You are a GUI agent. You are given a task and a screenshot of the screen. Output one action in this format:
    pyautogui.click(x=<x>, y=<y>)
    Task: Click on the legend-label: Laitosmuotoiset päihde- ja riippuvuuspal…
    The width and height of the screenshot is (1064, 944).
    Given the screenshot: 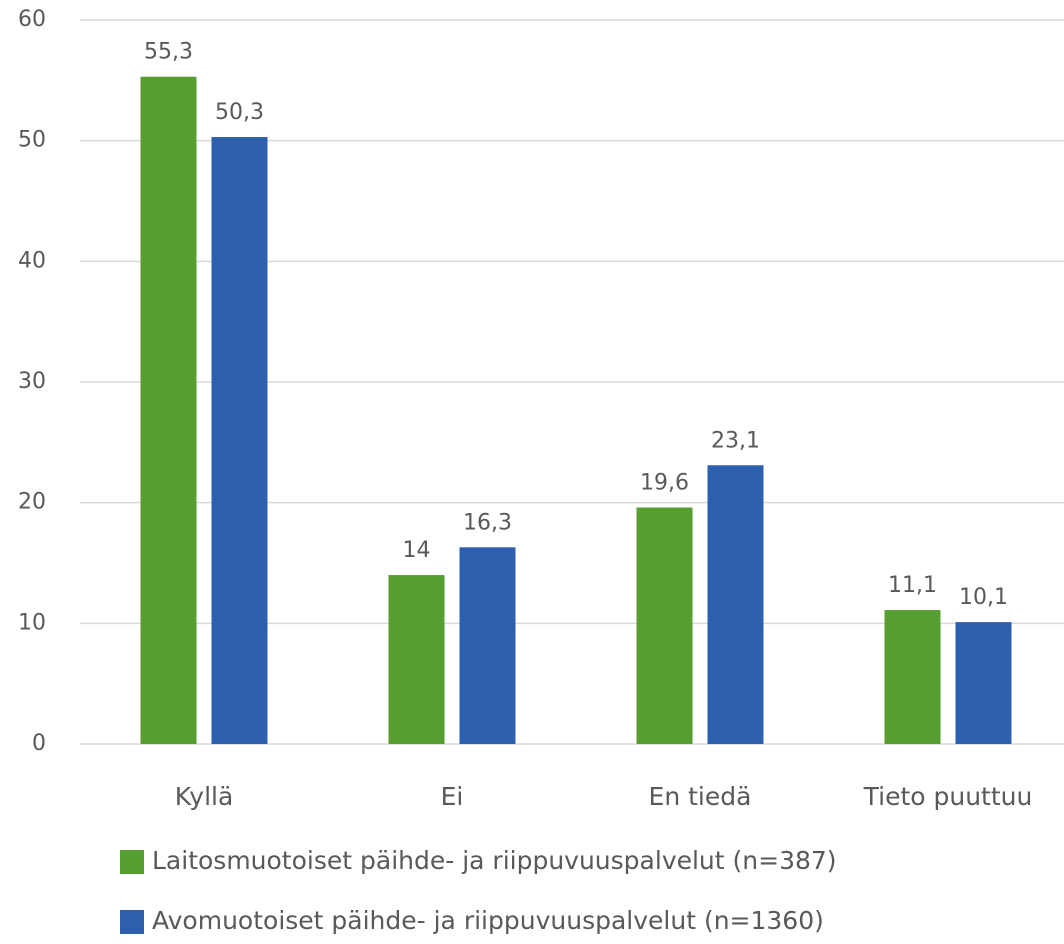 What is the action you would take?
    pyautogui.click(x=494, y=860)
    